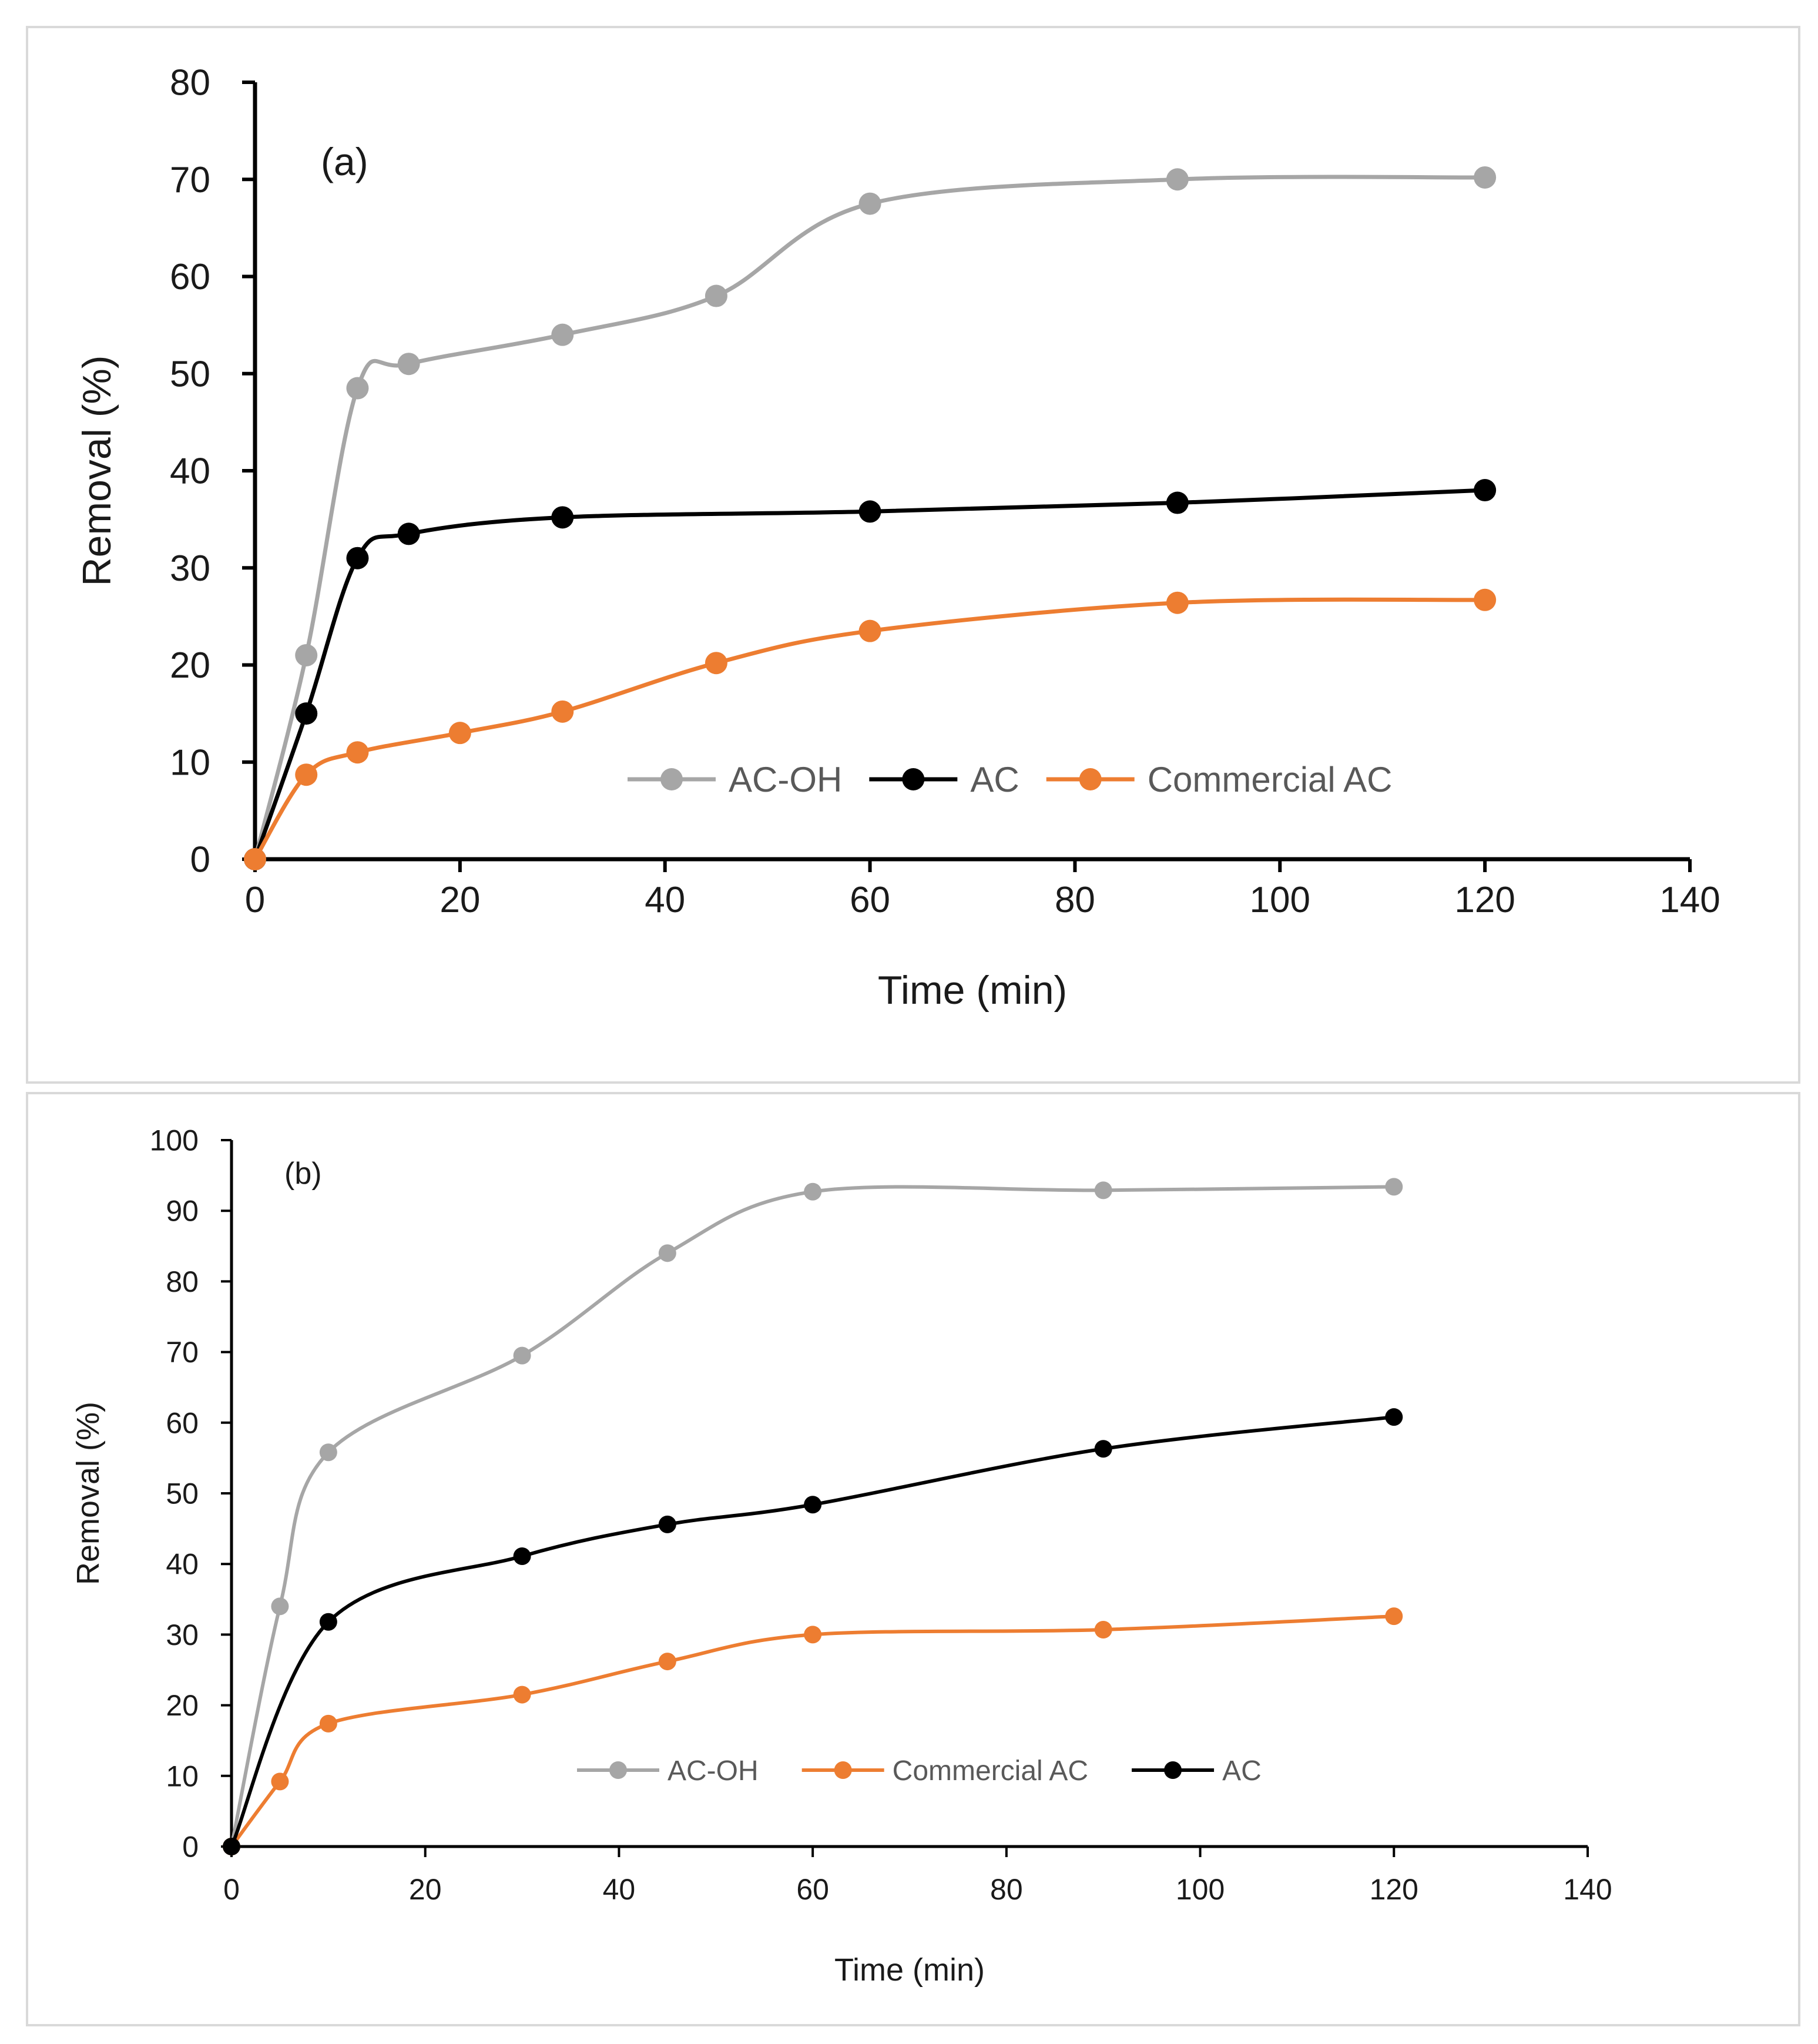  What do you see at coordinates (344, 161) in the screenshot?
I see `panel-label: (a)` at bounding box center [344, 161].